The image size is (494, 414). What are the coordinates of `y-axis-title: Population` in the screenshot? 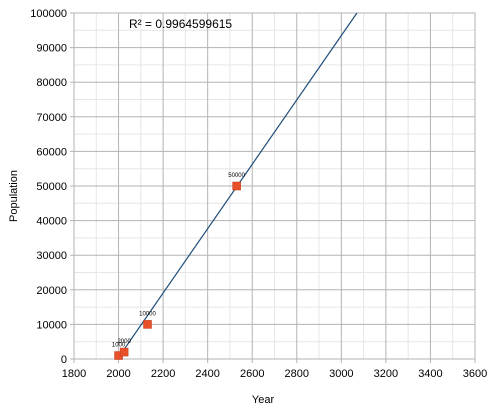 It's located at (14, 196).